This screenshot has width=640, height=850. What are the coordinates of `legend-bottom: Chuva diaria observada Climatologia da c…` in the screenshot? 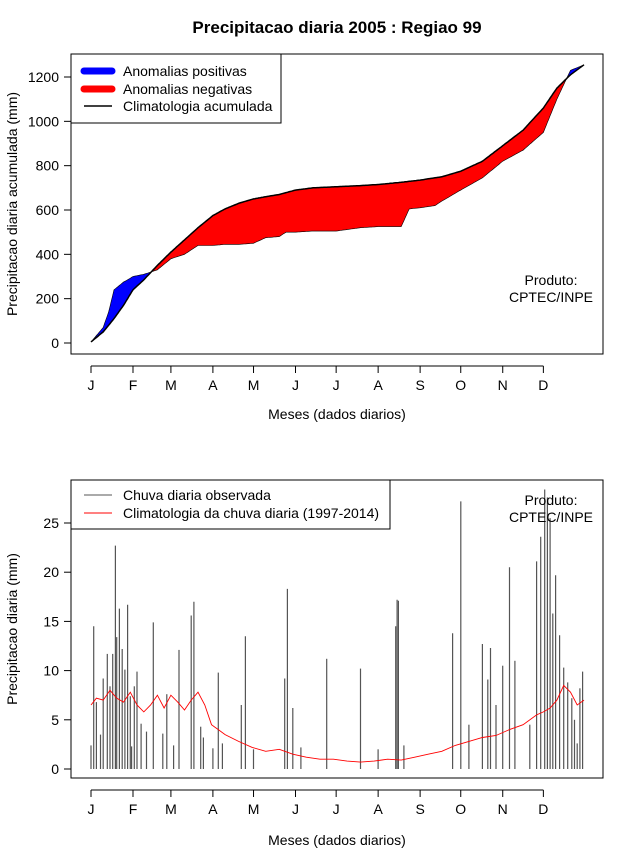 It's located at (230, 504).